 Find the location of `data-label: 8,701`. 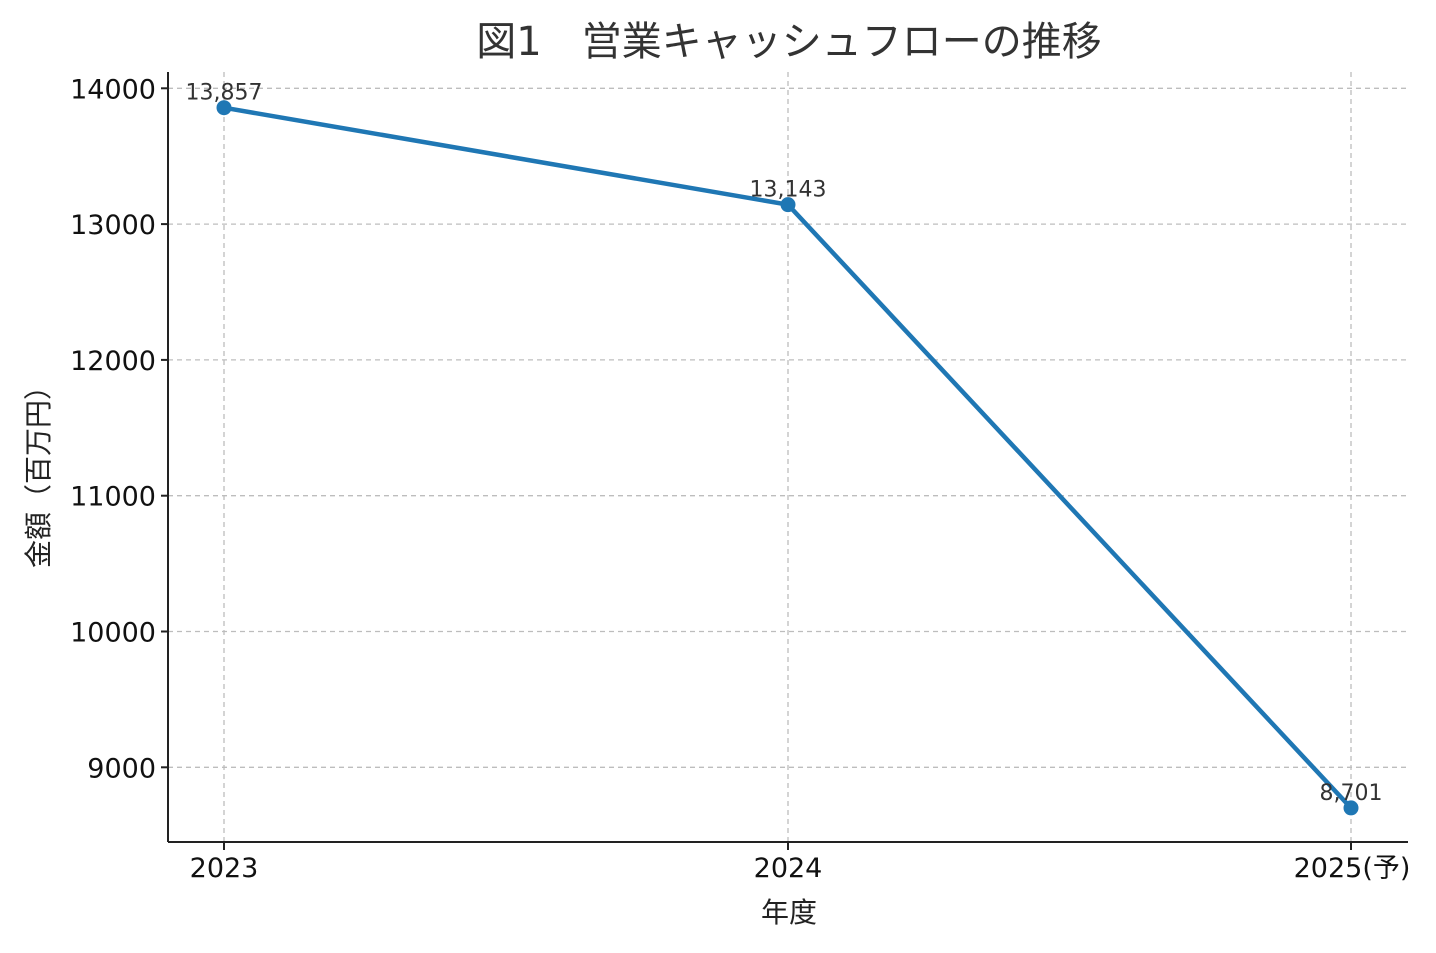

data-label: 8,701 is located at coordinates (1351, 793).